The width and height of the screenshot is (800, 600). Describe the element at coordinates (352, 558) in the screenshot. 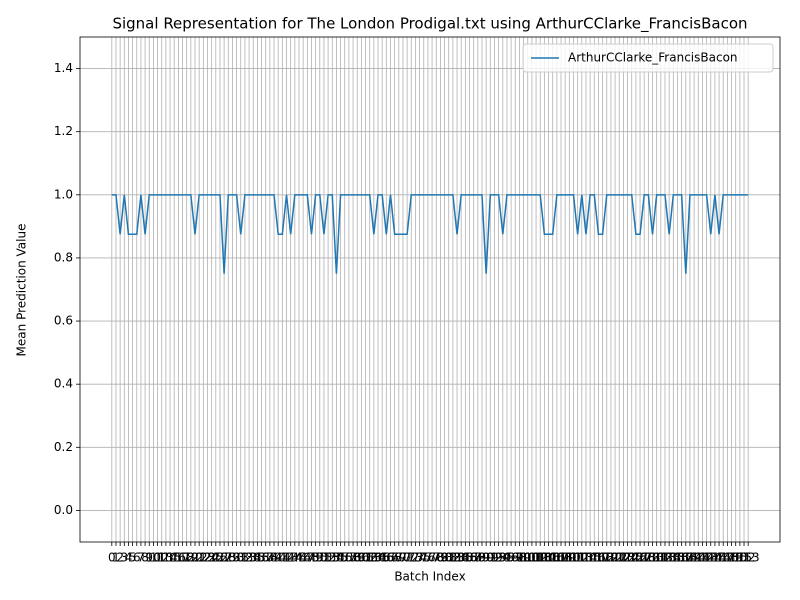

I see `x-tick-label: 58` at that location.